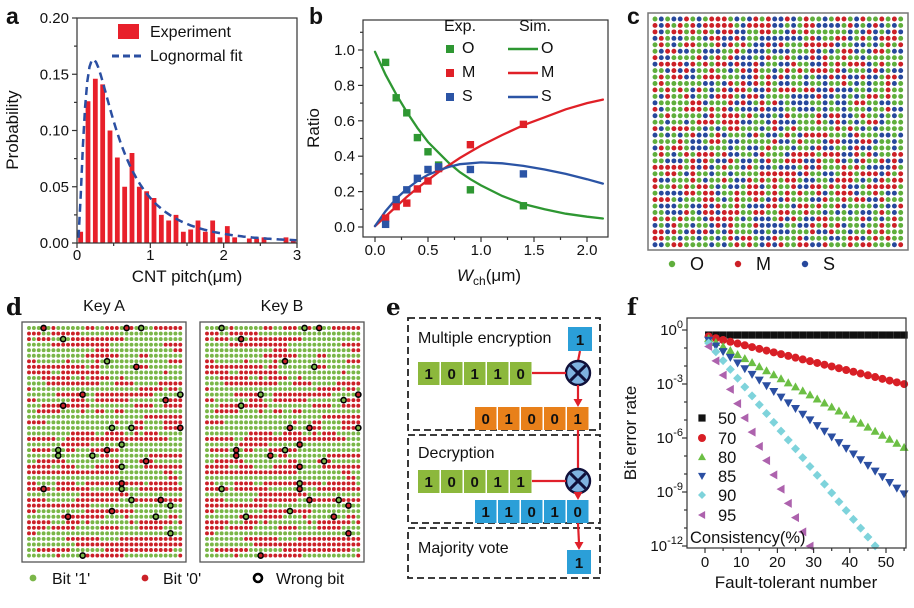  Describe the element at coordinates (344, 192) in the screenshot. I see `y-tick-label: 0.2` at that location.